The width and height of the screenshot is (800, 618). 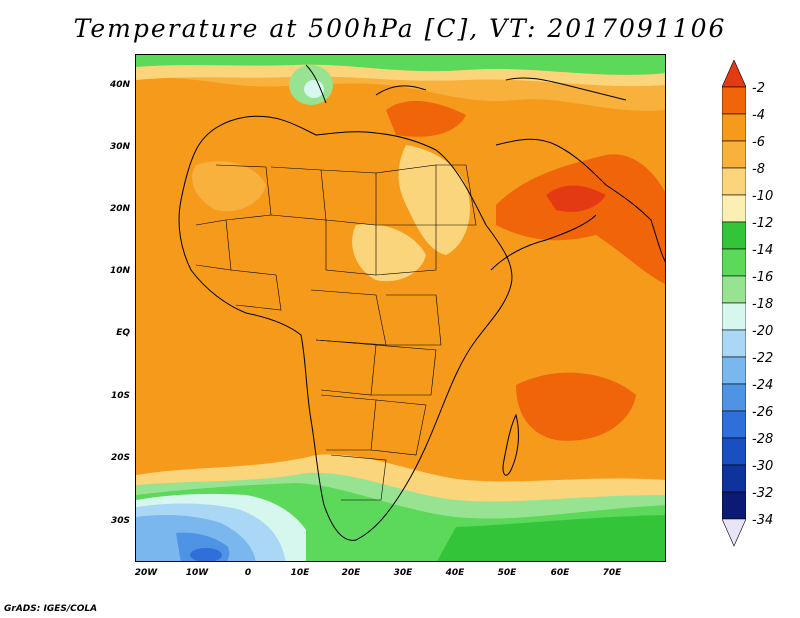 I want to click on hot-egypt, so click(x=426, y=118).